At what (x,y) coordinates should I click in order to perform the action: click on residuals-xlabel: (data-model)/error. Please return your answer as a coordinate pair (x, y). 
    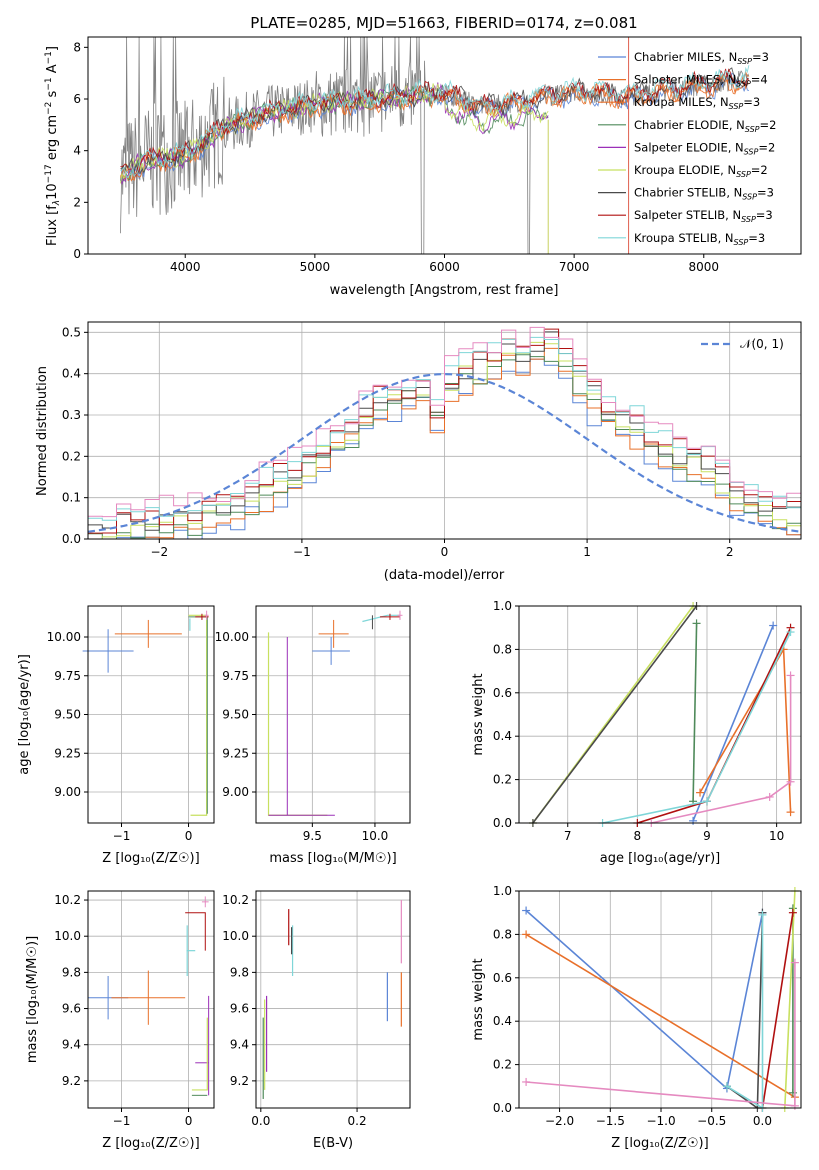
    Looking at the image, I should click on (444, 575).